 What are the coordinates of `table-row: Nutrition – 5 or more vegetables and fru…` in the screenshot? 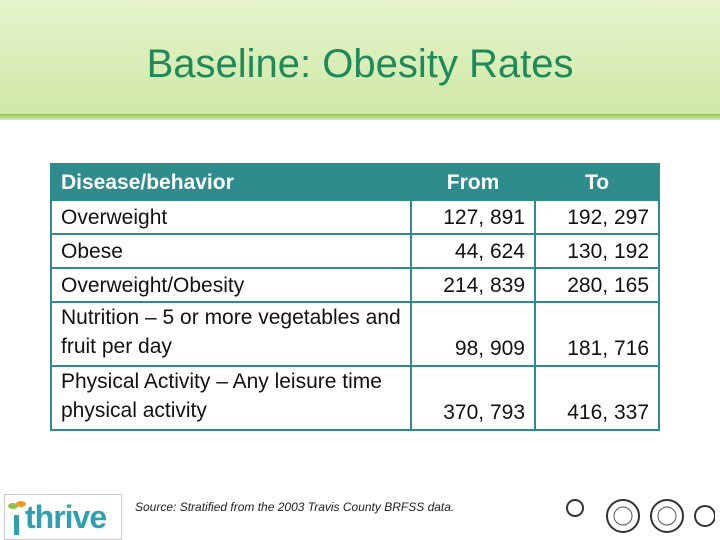 It's located at (355, 334).